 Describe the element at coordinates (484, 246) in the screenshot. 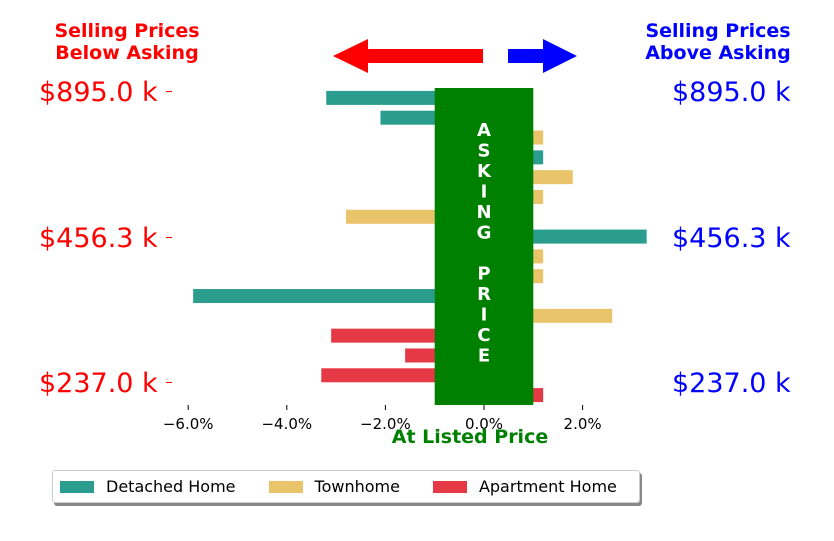

I see `asking-price-band` at that location.